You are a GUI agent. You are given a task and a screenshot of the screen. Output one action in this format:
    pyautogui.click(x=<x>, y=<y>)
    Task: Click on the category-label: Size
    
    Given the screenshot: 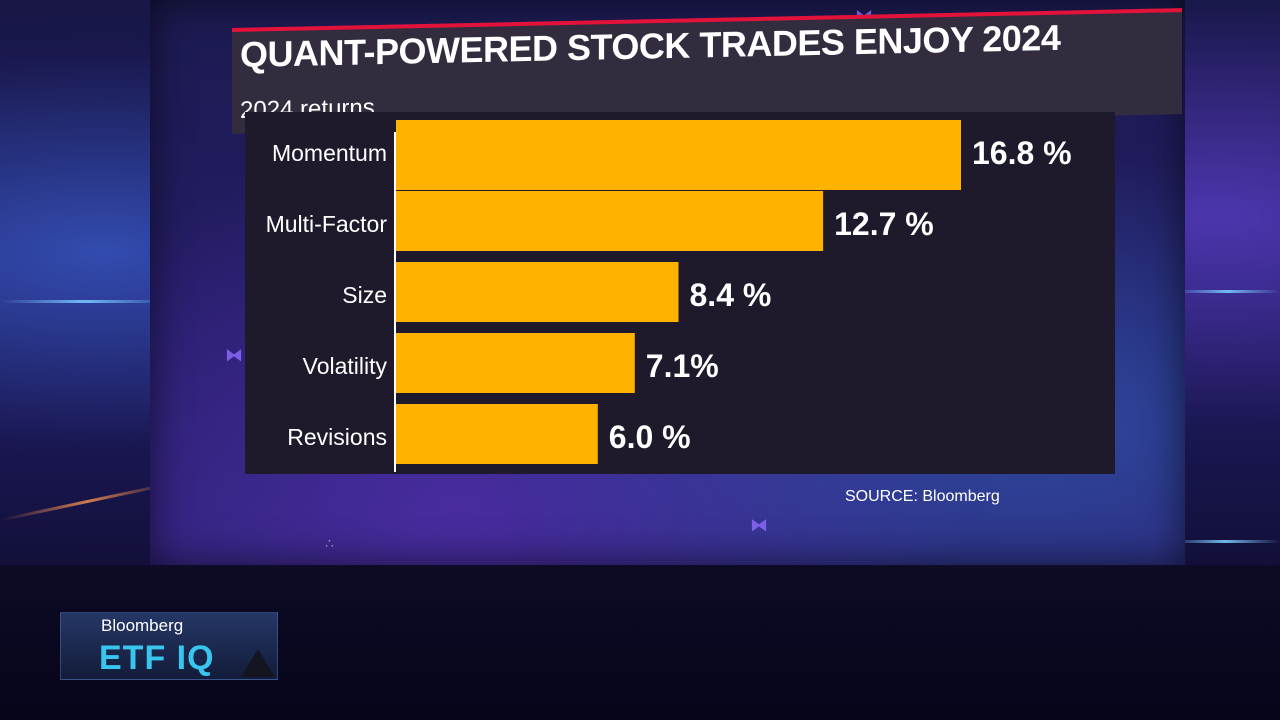 What is the action you would take?
    pyautogui.click(x=364, y=295)
    